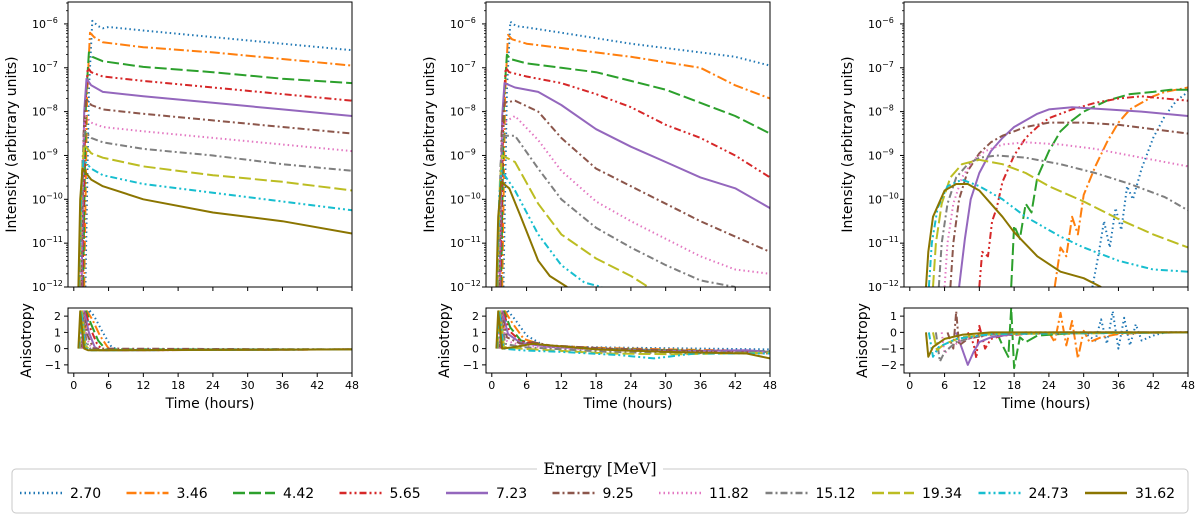 The image size is (1200, 524). Describe the element at coordinates (465, 198) in the screenshot. I see `intensity-ytick-label: 10⁻¹⁰` at that location.